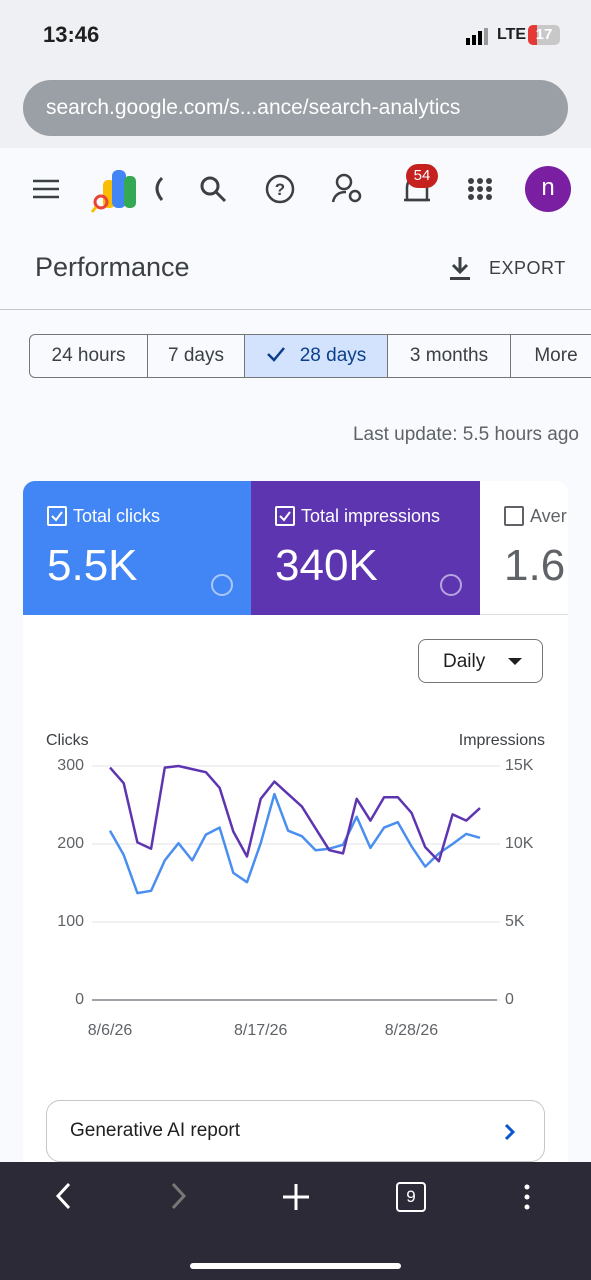 This screenshot has width=591, height=1280. What do you see at coordinates (556, 355) in the screenshot?
I see `tab-label: More` at bounding box center [556, 355].